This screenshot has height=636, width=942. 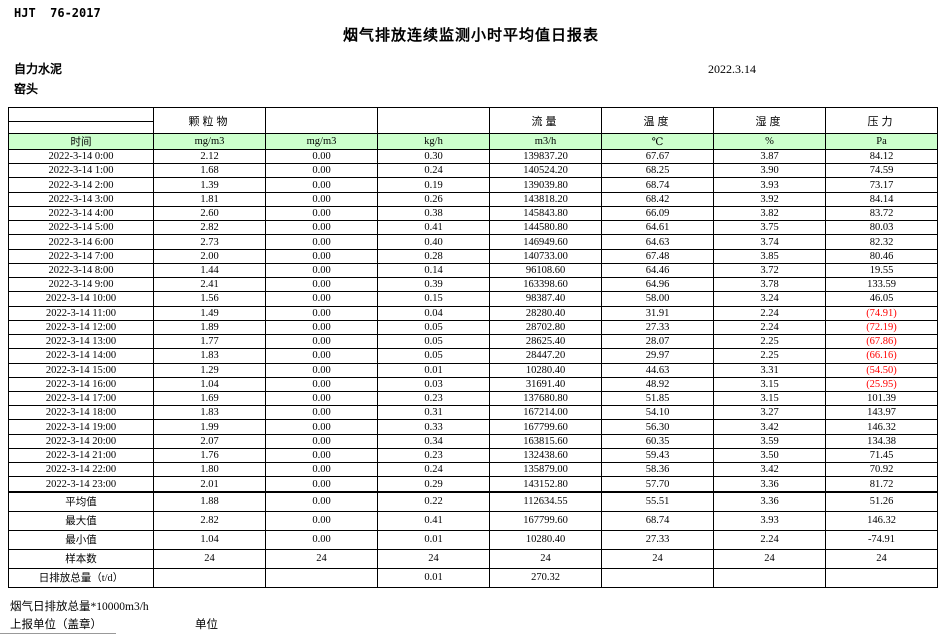 I want to click on value-cell: 140524.20, so click(x=545, y=171).